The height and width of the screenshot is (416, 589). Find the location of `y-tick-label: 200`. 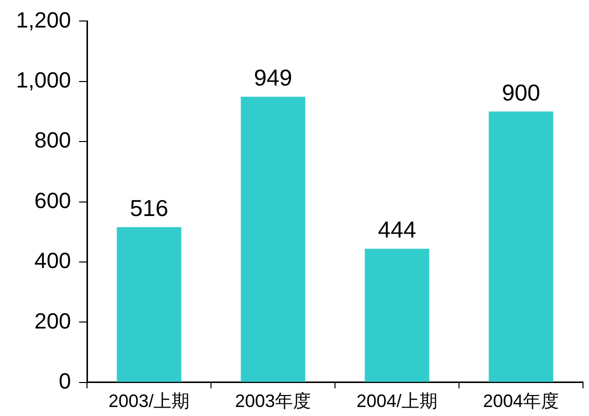

y-tick-label: 200 is located at coordinates (53, 321).